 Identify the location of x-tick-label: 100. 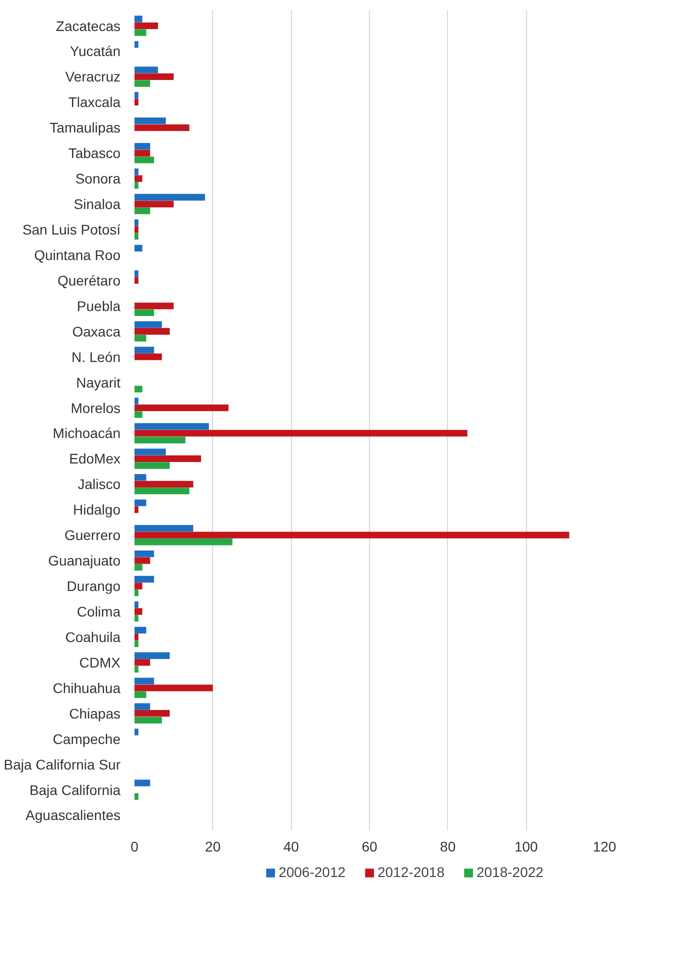
(526, 846).